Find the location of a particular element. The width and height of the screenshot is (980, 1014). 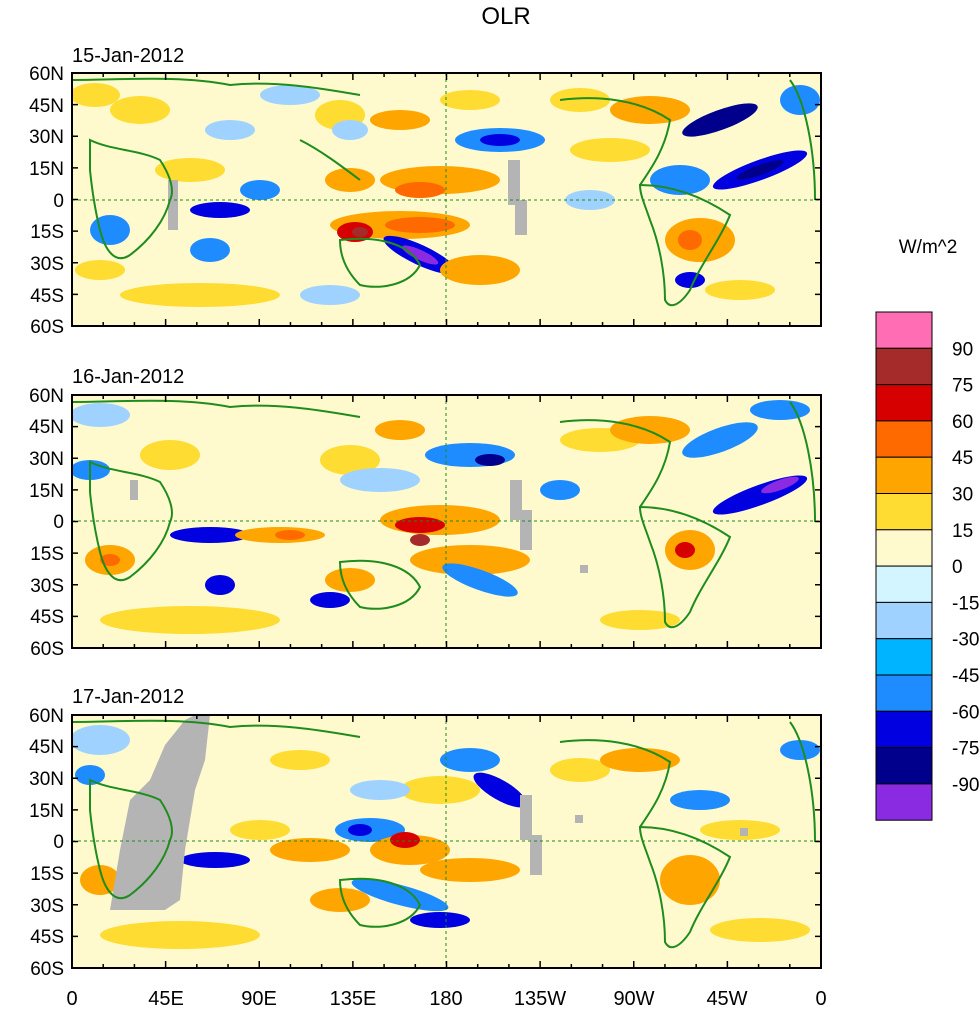

colorbar-label: -60 is located at coordinates (965, 712).